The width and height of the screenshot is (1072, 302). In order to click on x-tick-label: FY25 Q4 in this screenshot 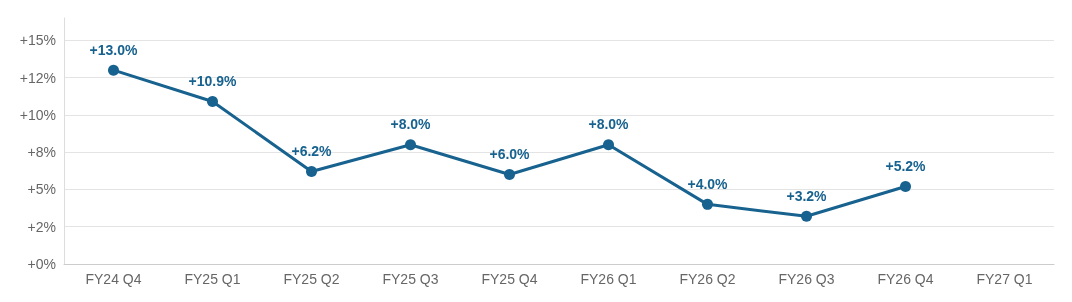, I will do `click(509, 279)`.